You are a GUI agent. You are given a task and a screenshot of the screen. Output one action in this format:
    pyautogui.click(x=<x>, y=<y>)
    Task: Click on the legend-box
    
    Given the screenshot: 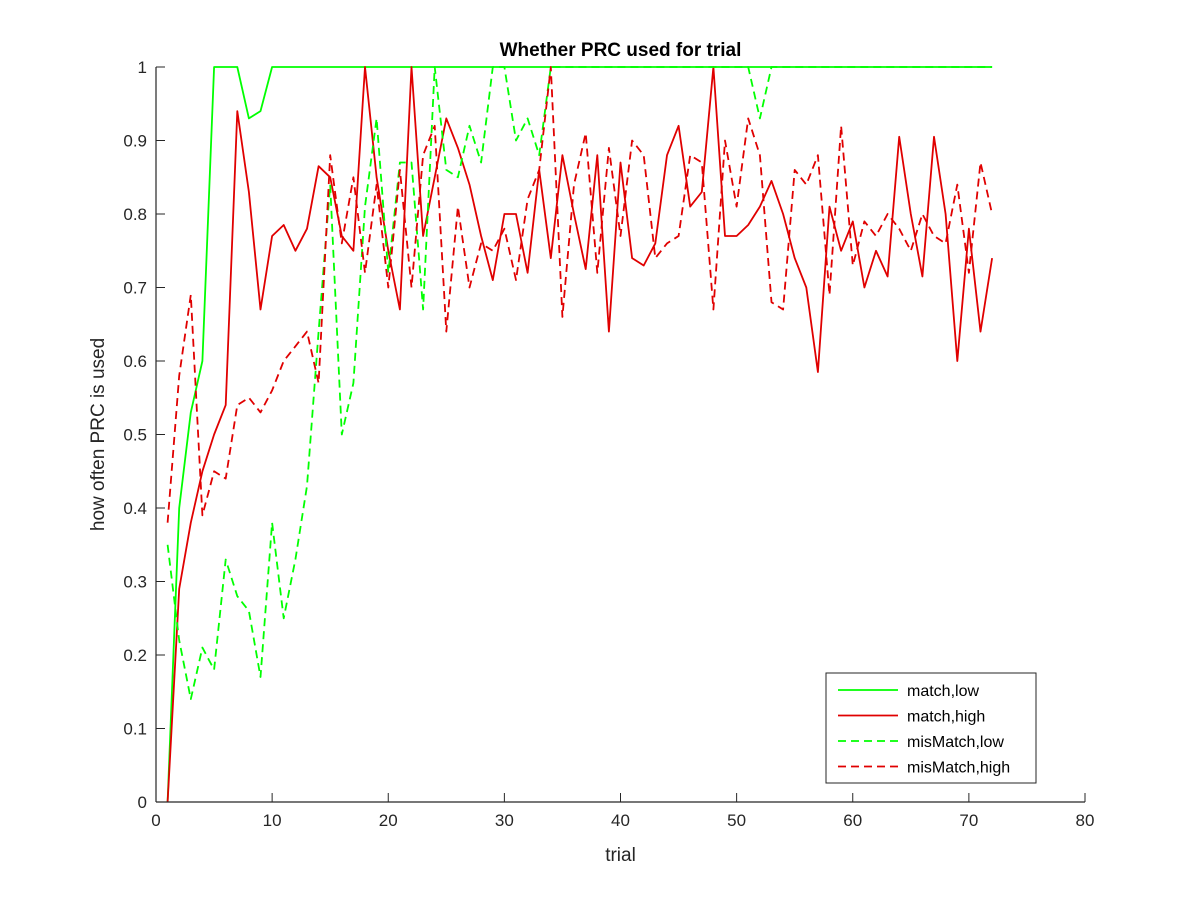 What is the action you would take?
    pyautogui.click(x=931, y=728)
    